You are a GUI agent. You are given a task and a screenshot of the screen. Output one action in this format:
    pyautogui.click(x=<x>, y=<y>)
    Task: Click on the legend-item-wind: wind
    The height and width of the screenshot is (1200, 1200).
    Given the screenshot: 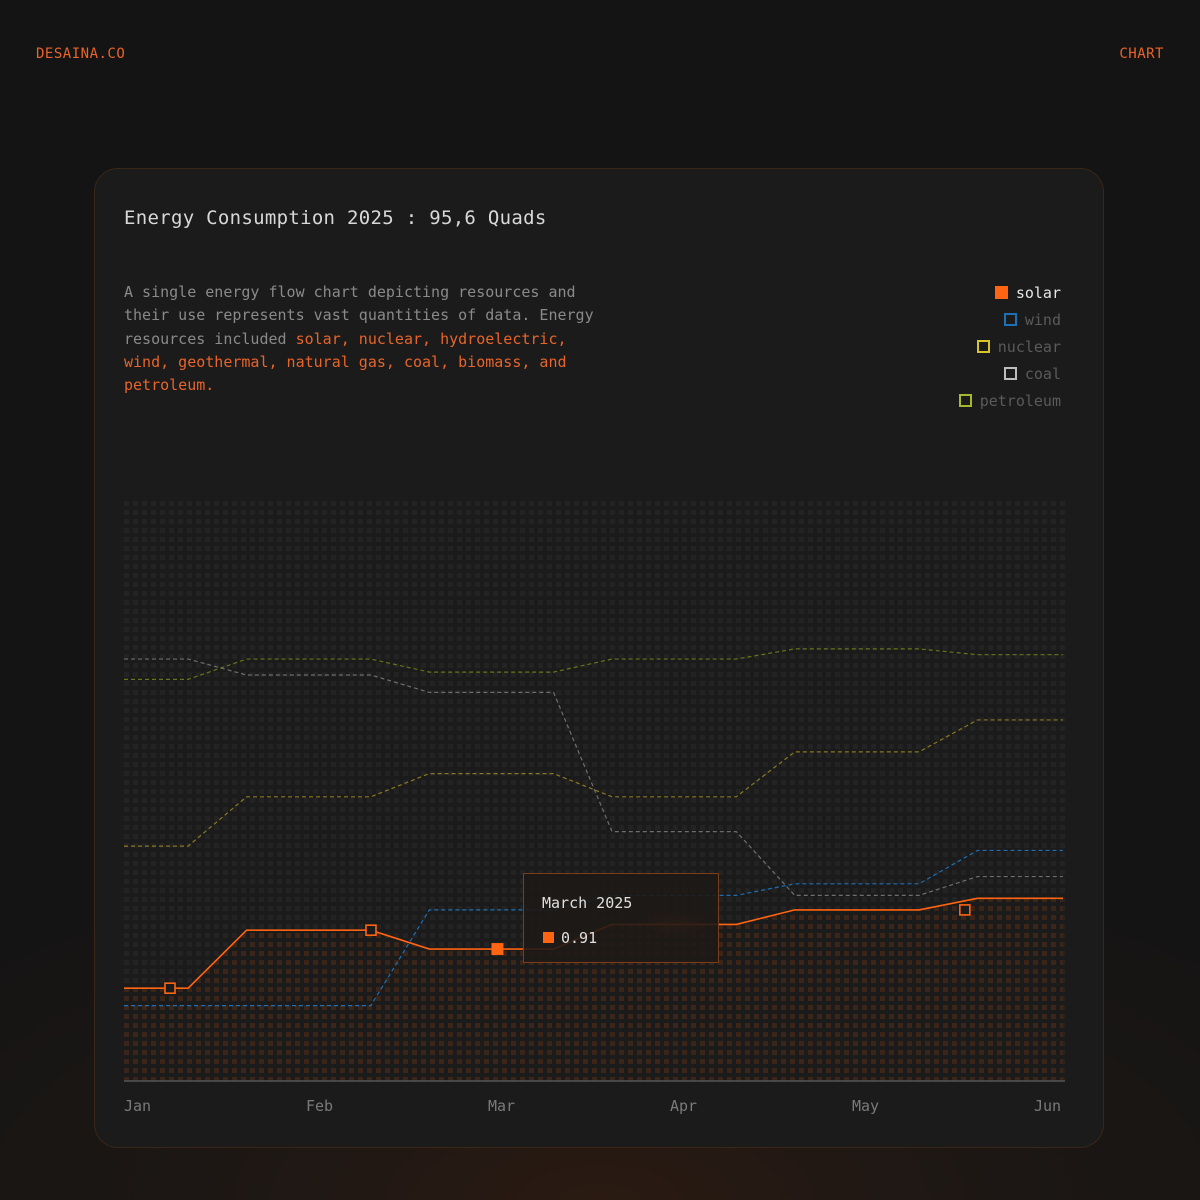 What is the action you would take?
    pyautogui.click(x=1010, y=319)
    